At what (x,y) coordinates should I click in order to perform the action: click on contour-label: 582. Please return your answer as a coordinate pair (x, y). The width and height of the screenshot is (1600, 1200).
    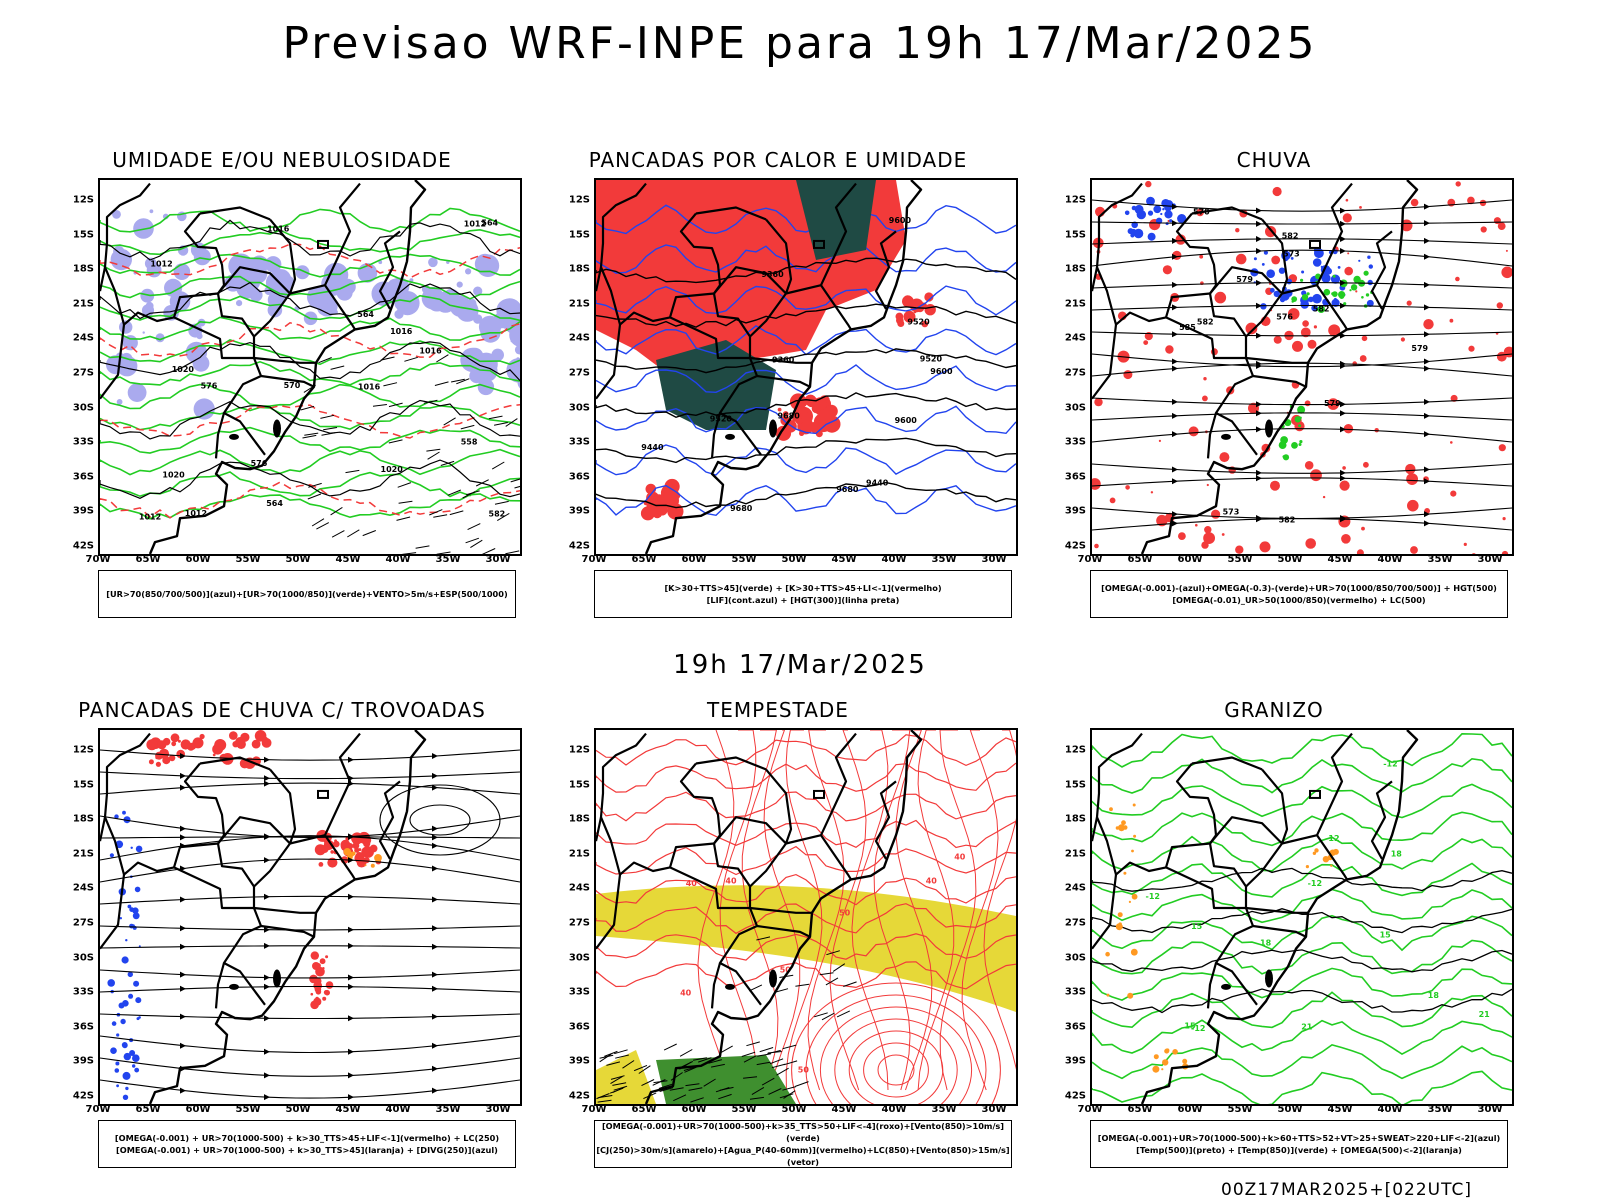
    Looking at the image, I should click on (1205, 322).